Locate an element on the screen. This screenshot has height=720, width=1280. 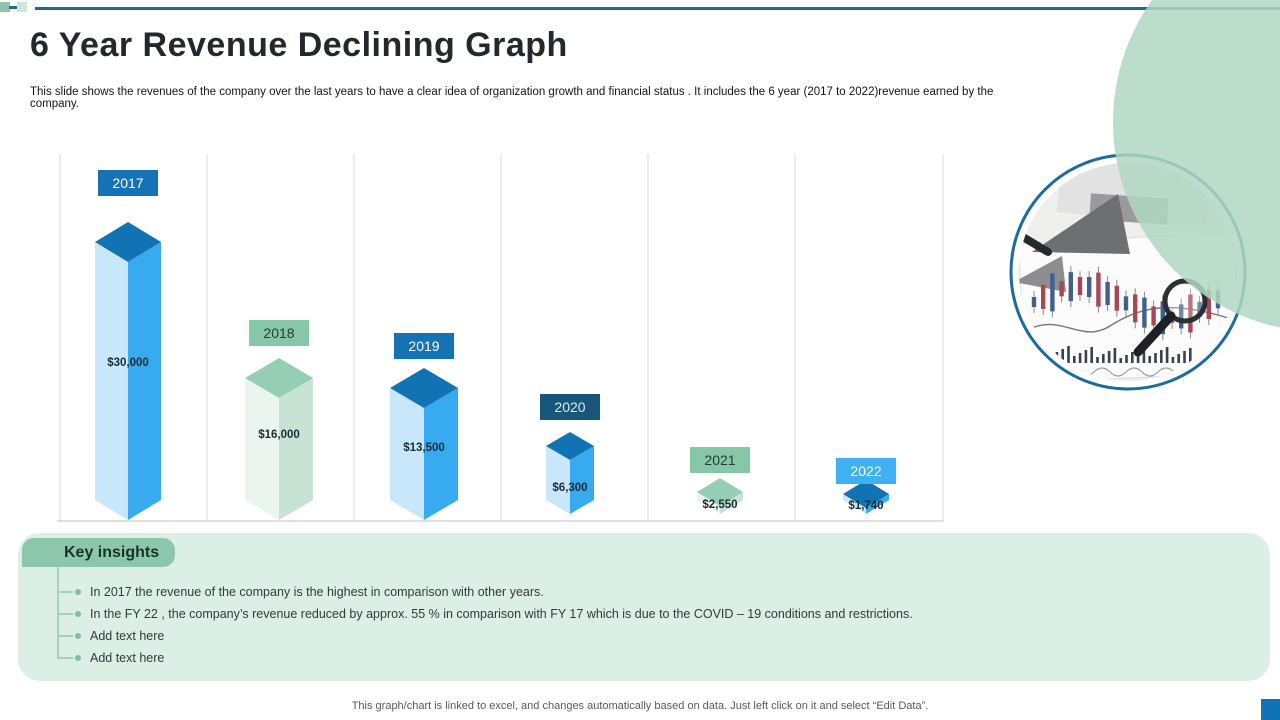
bar-2018 is located at coordinates (279, 439).